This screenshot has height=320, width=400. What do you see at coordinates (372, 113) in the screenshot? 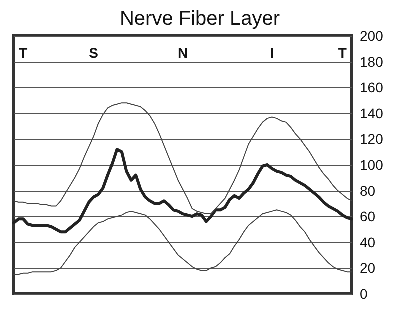
I see `y-tick-label: 140` at bounding box center [372, 113].